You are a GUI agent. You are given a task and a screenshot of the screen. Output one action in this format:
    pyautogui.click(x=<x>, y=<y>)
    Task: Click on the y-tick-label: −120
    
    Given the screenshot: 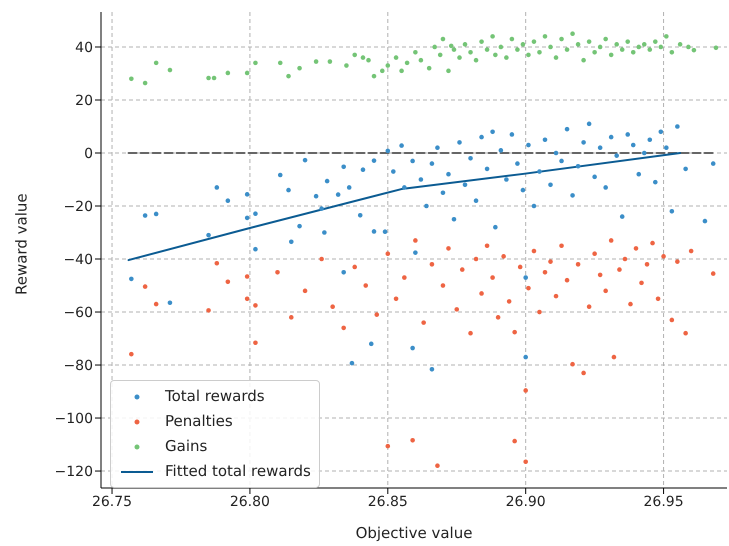 What is the action you would take?
    pyautogui.click(x=73, y=472)
    